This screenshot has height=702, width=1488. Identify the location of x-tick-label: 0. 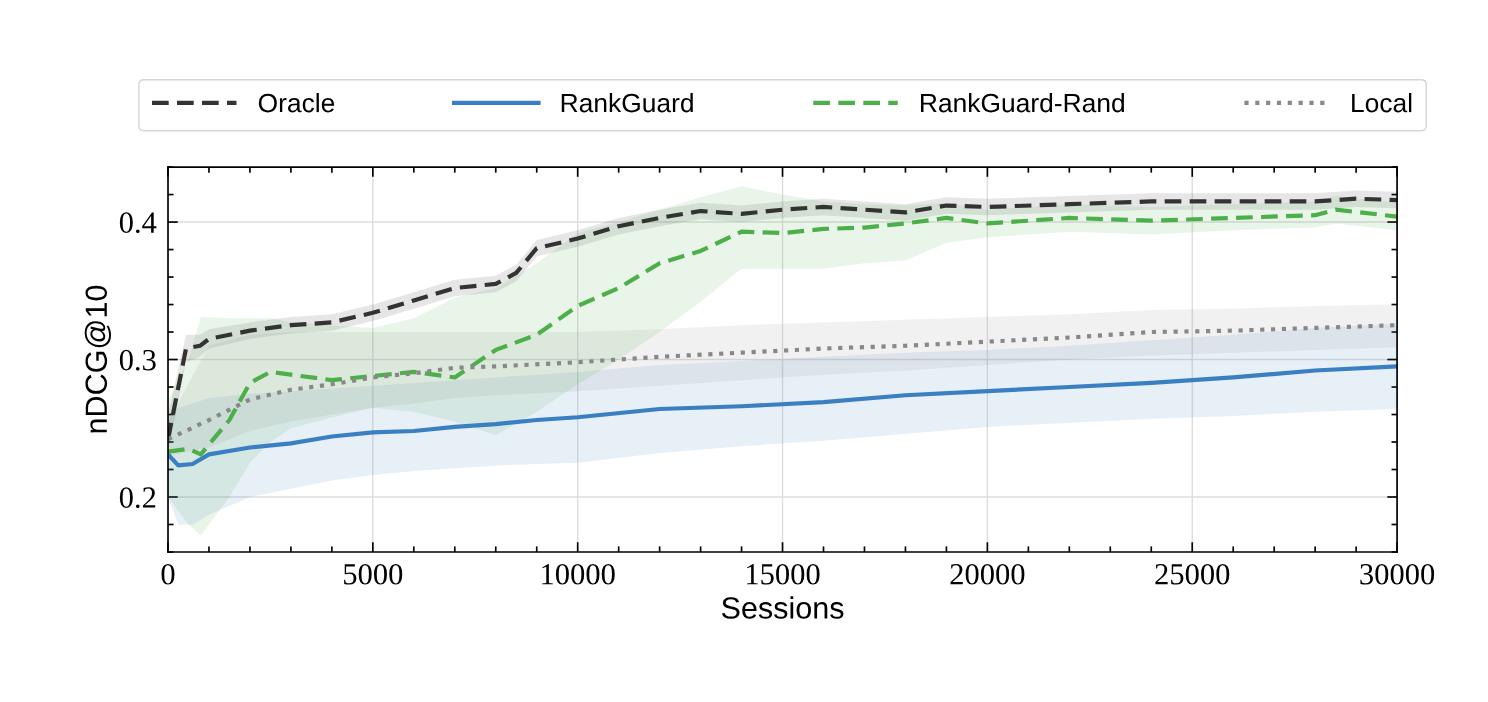
(168, 574).